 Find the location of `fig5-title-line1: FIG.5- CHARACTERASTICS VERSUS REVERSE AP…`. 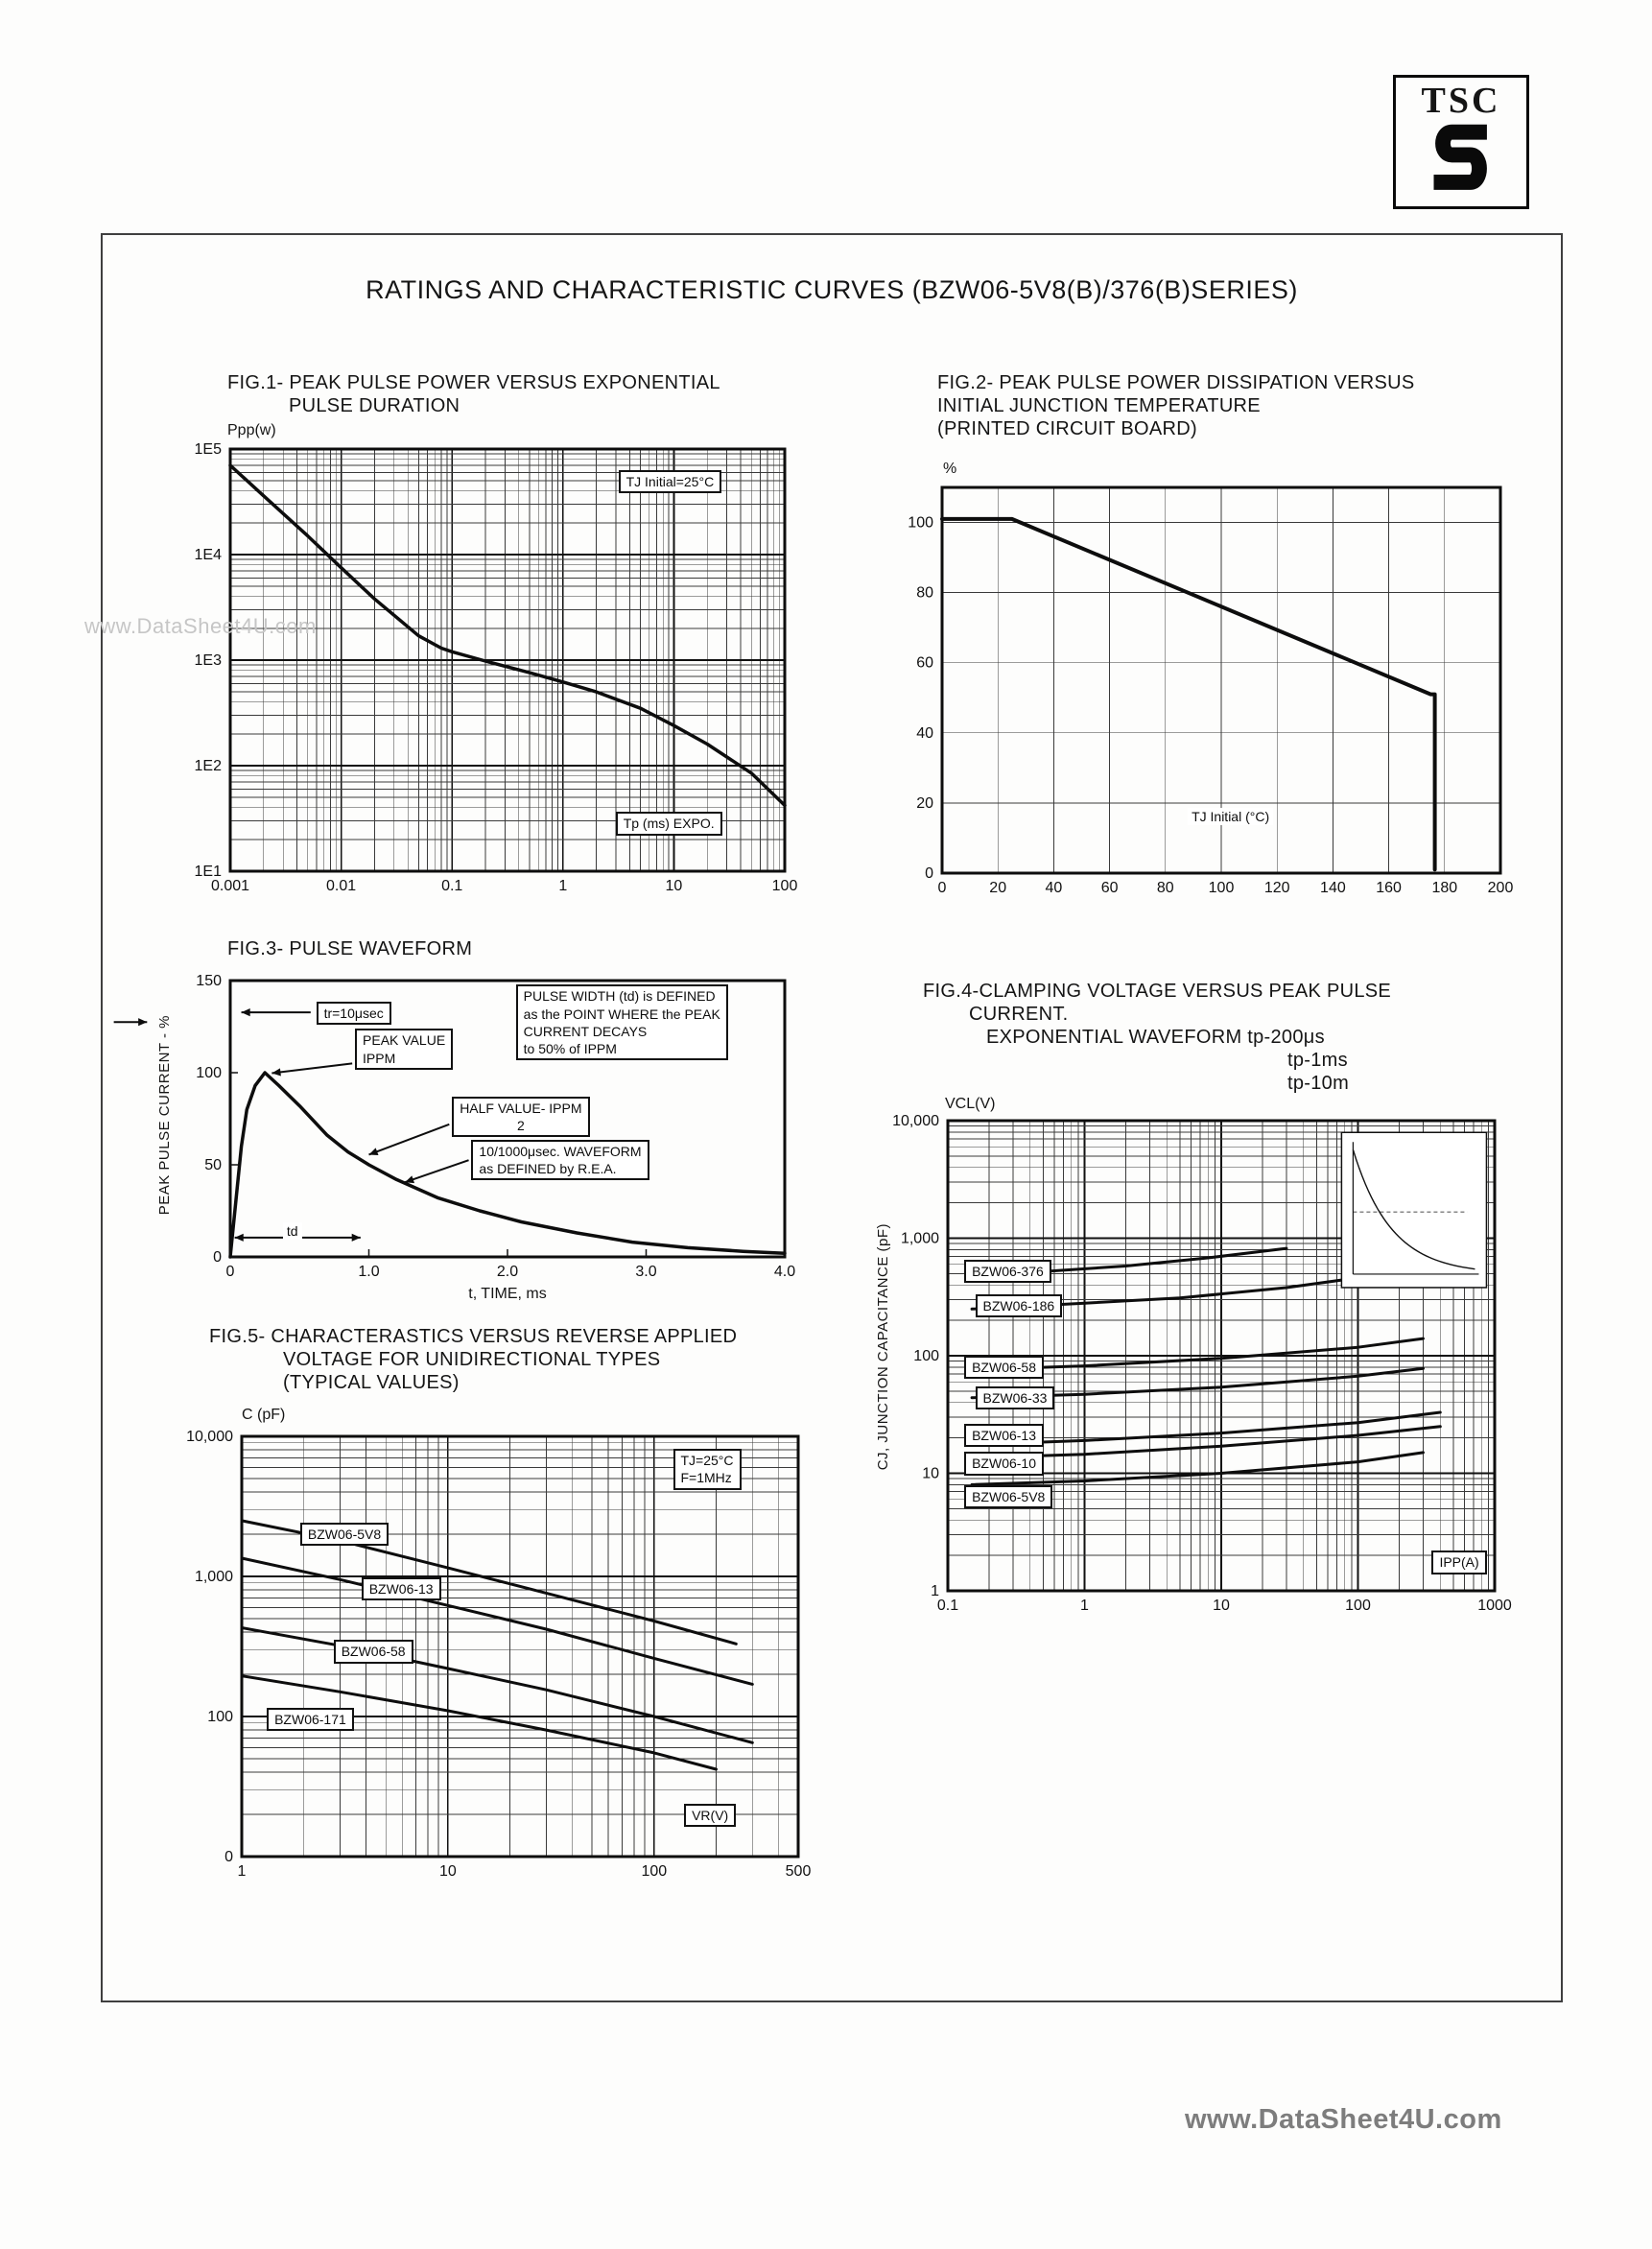

fig5-title-line1: FIG.5- CHARACTERASTICS VERSUS REVERSE AP… is located at coordinates (474, 1336).